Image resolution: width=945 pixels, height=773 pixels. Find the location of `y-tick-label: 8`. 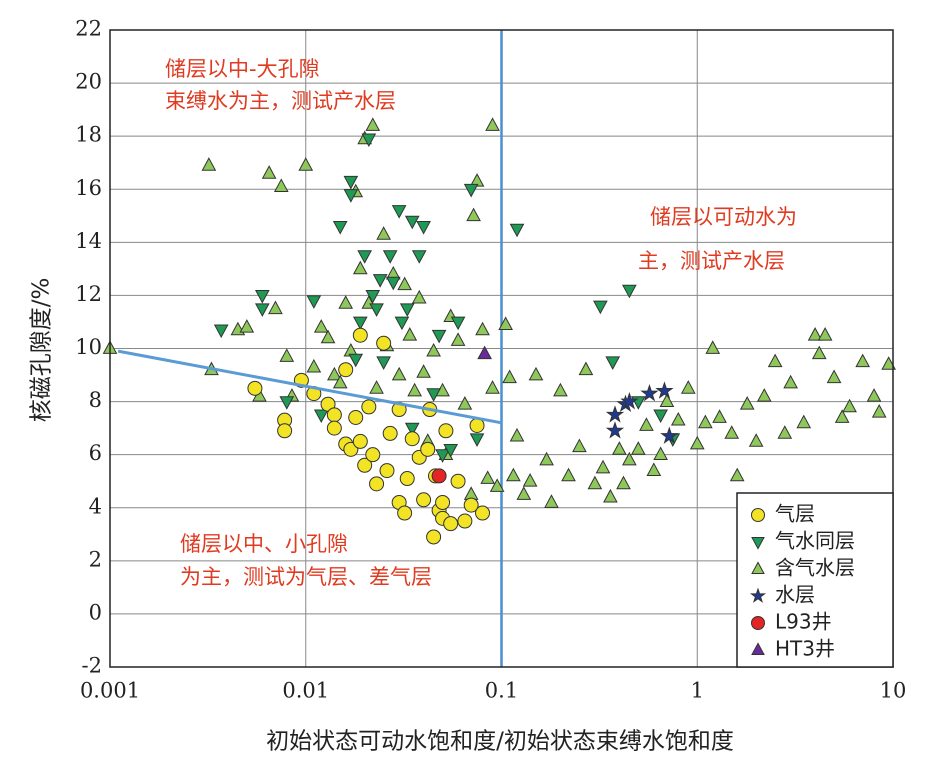

y-tick-label: 8 is located at coordinates (95, 400).